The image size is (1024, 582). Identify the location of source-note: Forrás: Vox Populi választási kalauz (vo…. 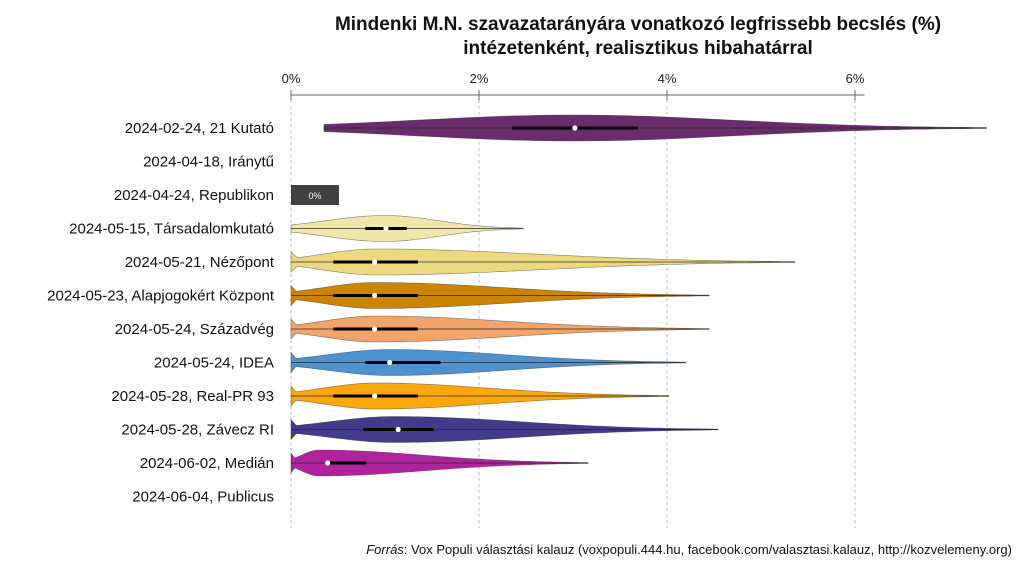
(689, 549).